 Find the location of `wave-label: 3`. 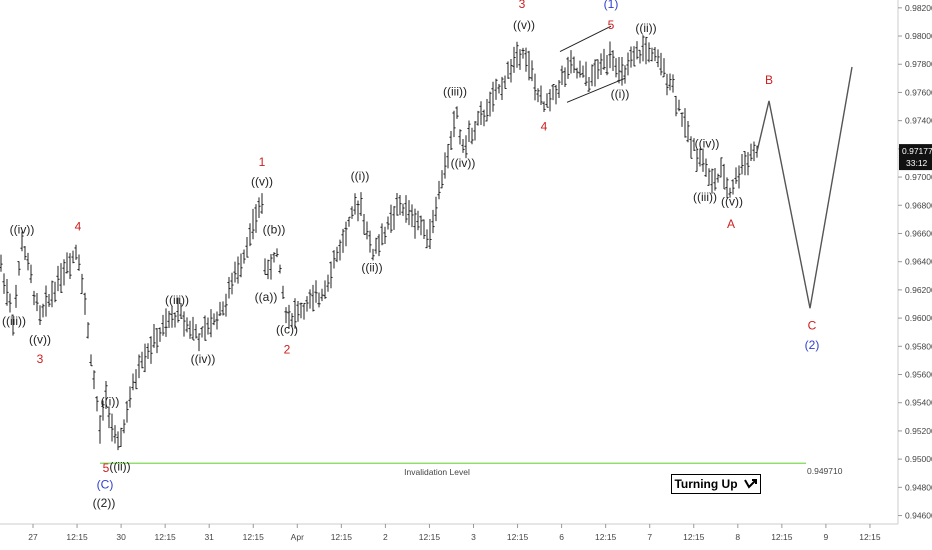

wave-label: 3 is located at coordinates (522, 5).